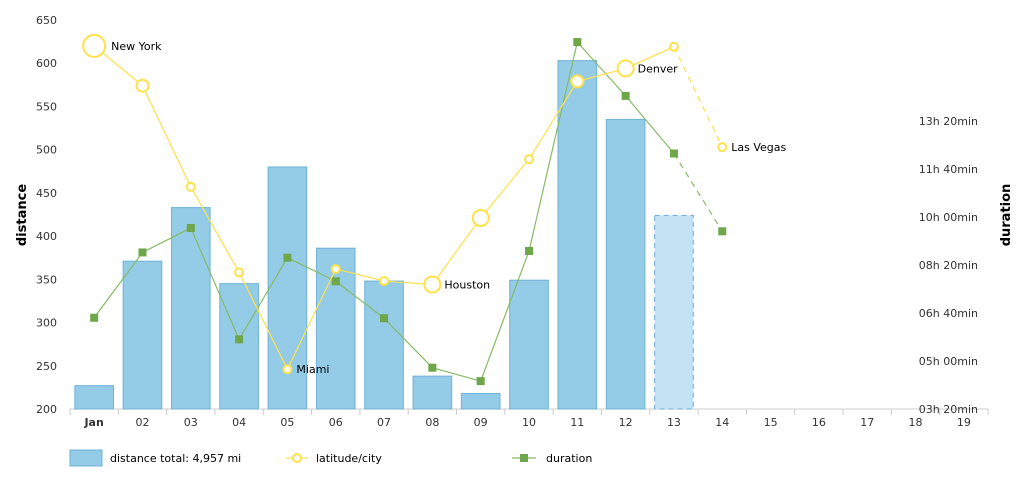 This screenshot has height=484, width=1024. What do you see at coordinates (758, 147) in the screenshot?
I see `city-label: Las Vegas` at bounding box center [758, 147].